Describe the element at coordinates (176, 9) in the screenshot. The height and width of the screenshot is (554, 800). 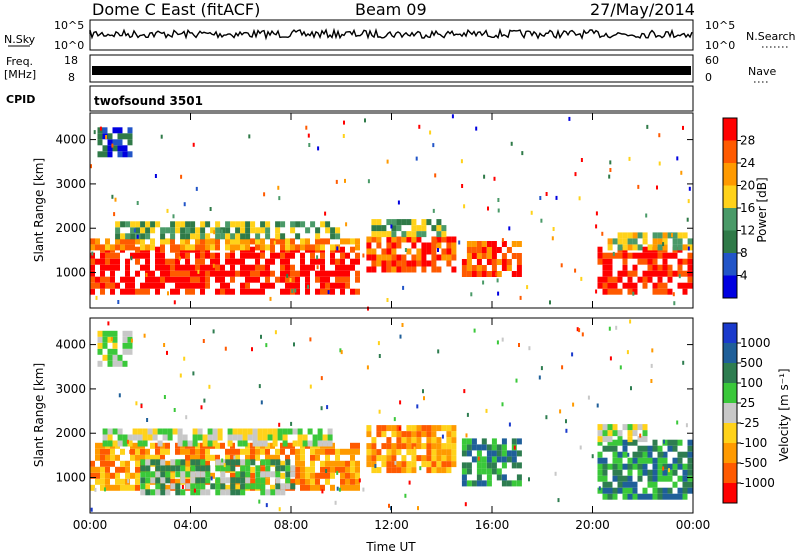
I see `station-title: Dome C East (fitACF)` at that location.